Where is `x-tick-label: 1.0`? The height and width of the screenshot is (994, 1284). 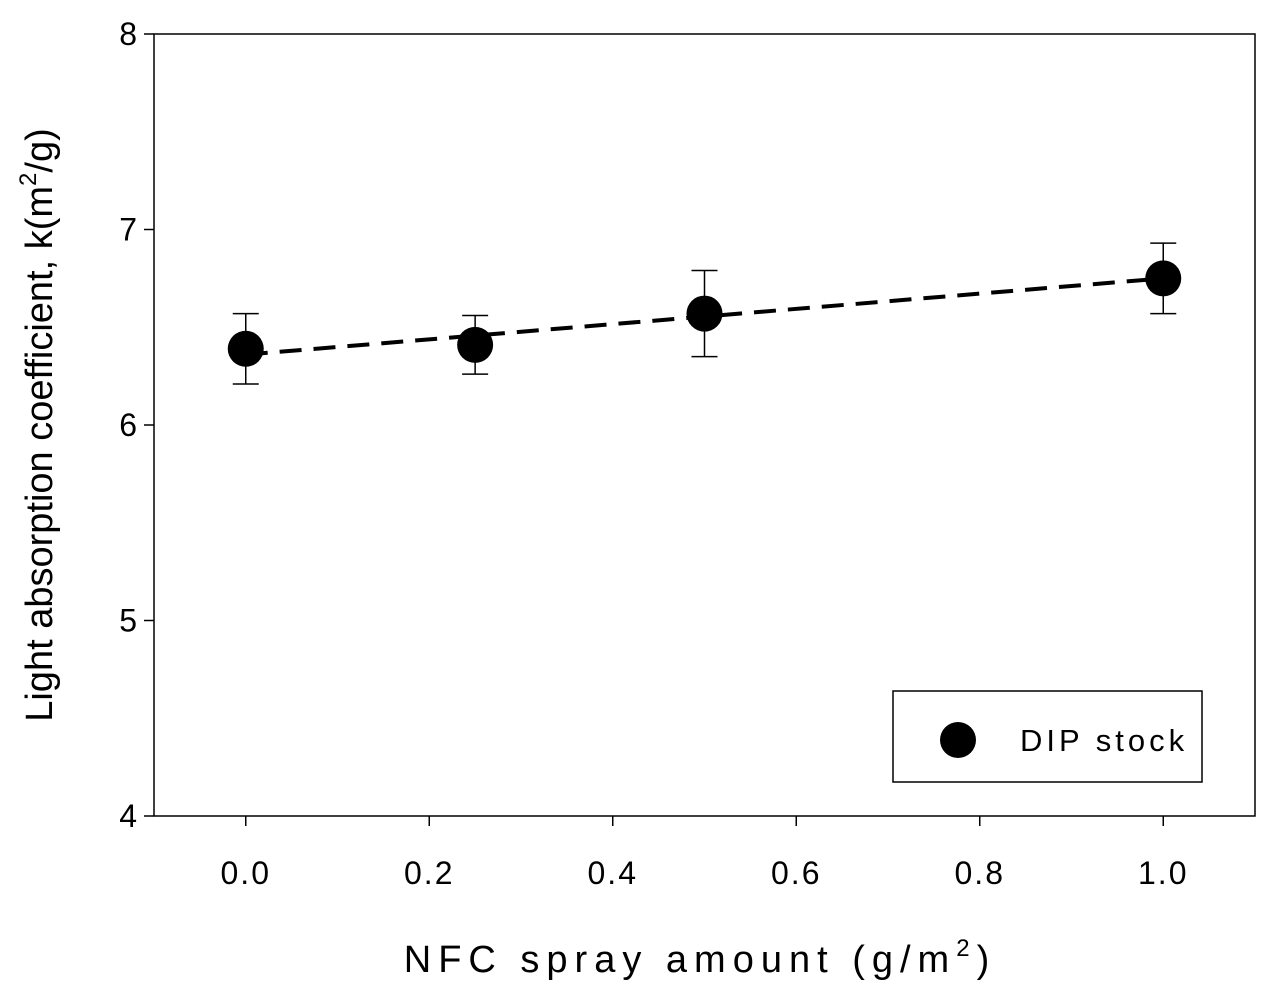
x-tick-label: 1.0 is located at coordinates (1163, 873).